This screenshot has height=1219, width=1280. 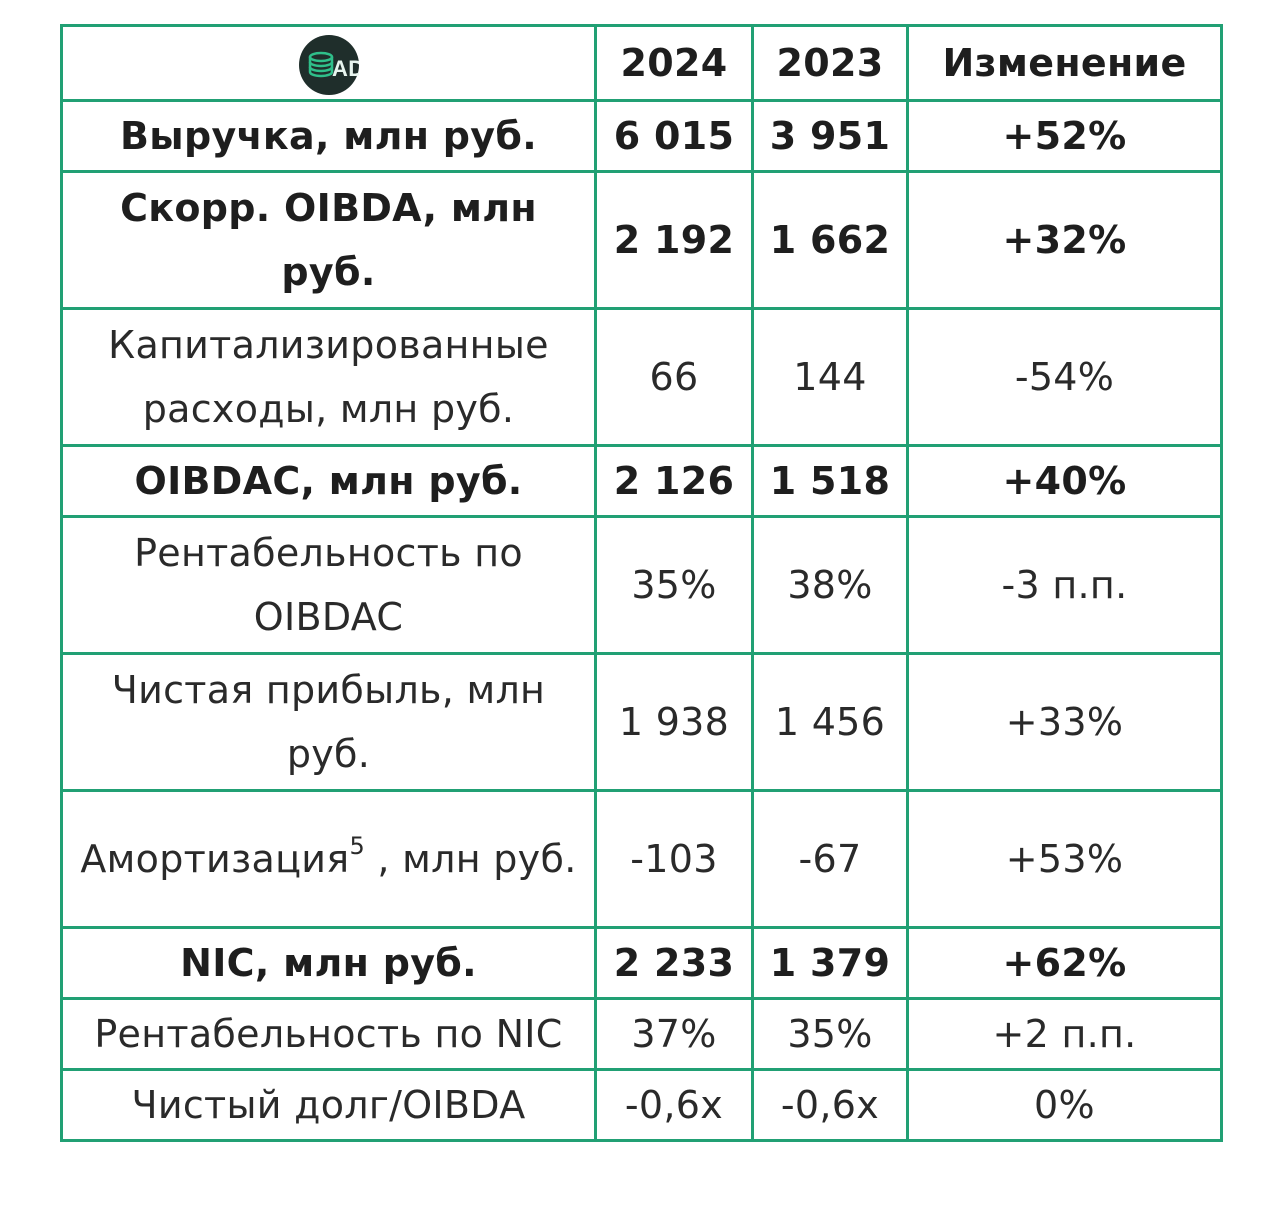 I want to click on row-label: Рентабельность по NIC, so click(x=328, y=1034).